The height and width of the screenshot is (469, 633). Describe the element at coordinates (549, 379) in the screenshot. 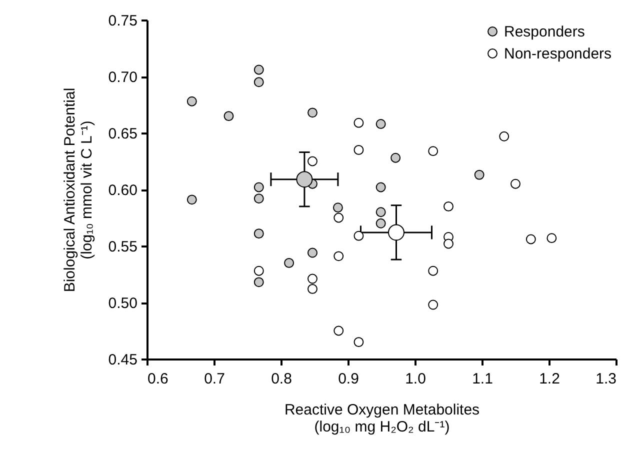

I see `x-tick-label: 1.2` at that location.